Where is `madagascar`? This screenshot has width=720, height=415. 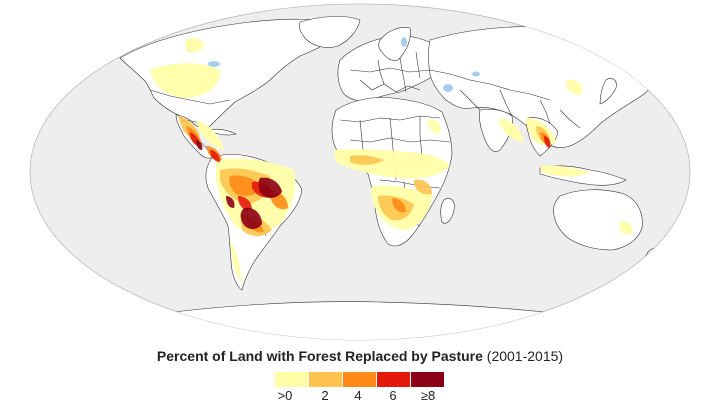 madagascar is located at coordinates (447, 211).